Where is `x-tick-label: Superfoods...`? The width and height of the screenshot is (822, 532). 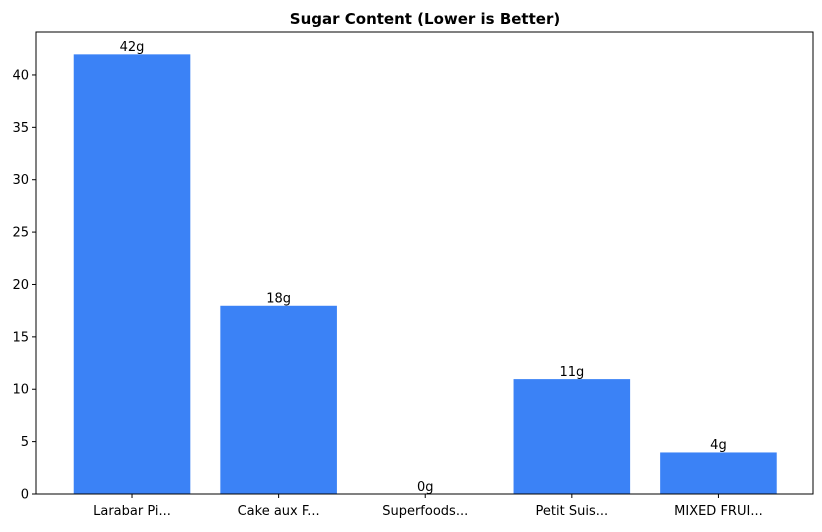
x-tick-label: Superfoods... is located at coordinates (425, 511).